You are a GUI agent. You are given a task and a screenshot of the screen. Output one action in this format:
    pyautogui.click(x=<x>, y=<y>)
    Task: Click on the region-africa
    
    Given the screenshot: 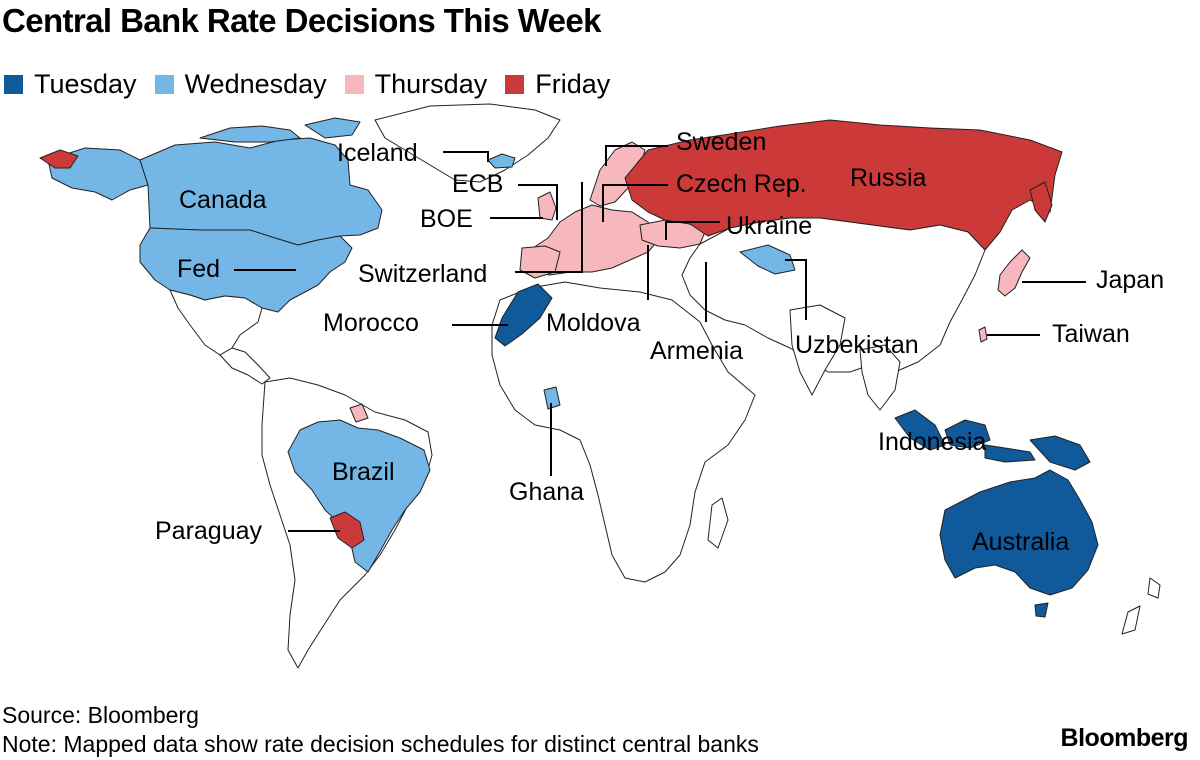 What is the action you would take?
    pyautogui.click(x=623, y=432)
    